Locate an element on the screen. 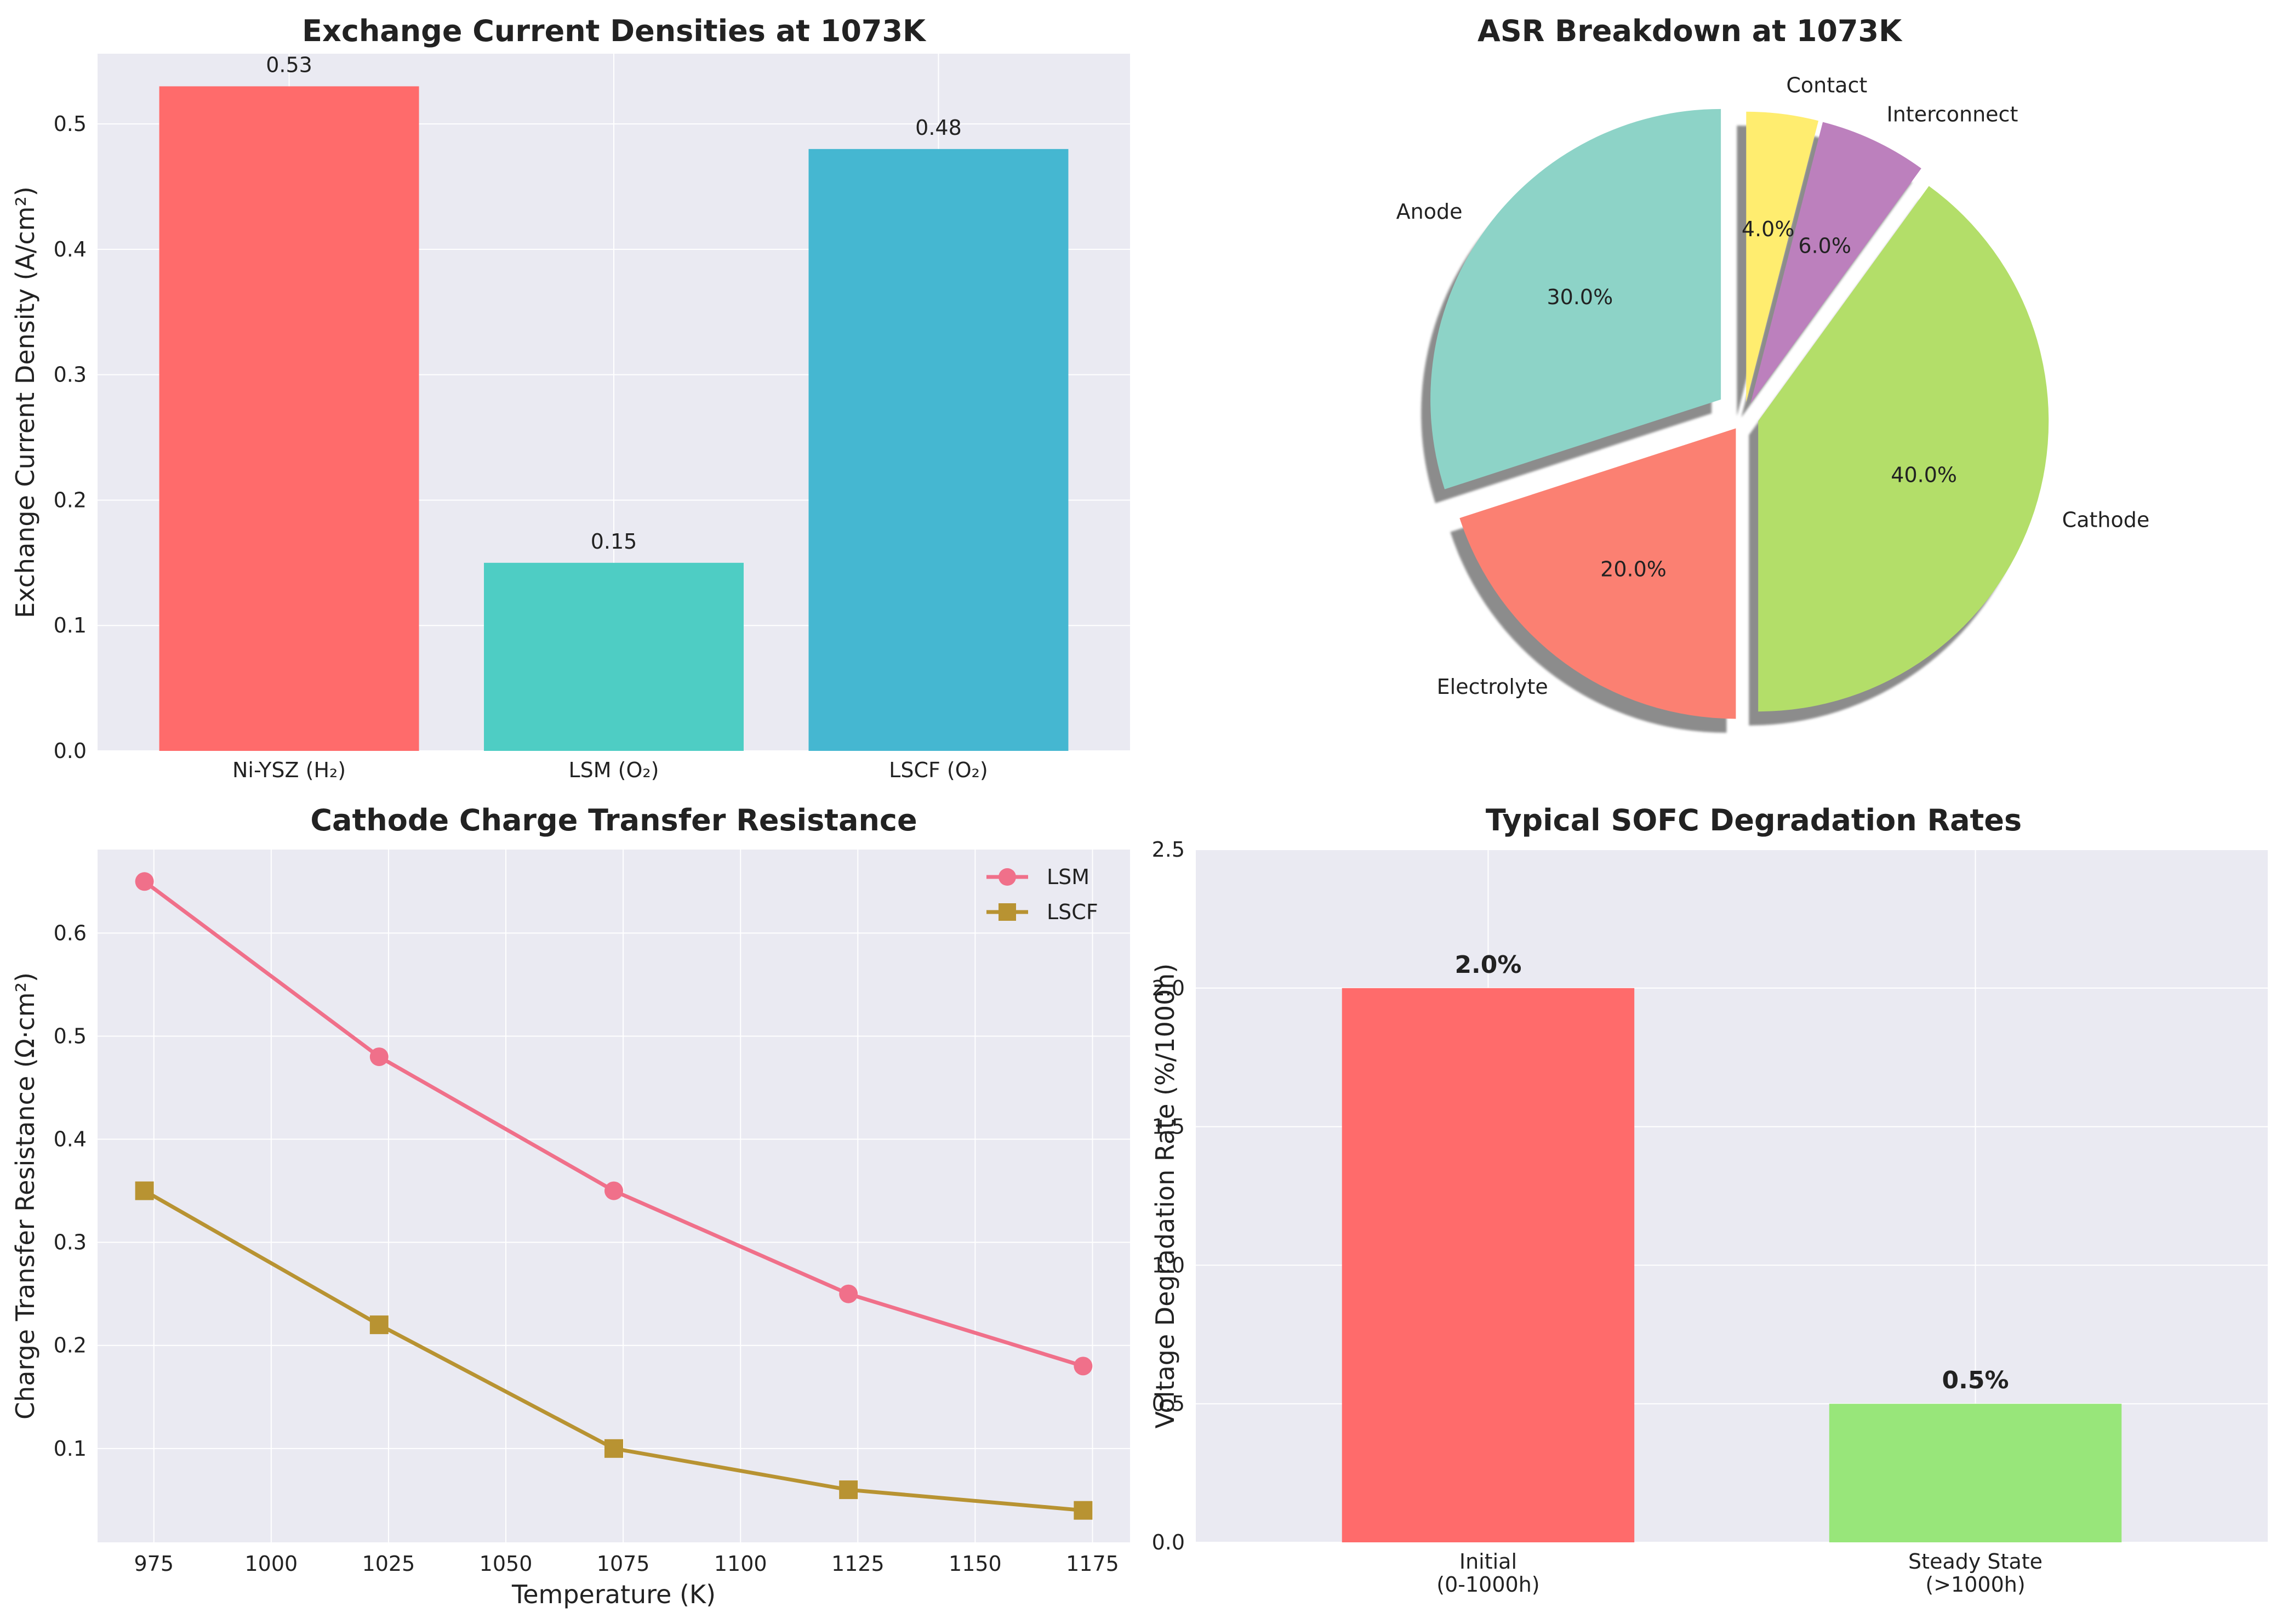 The height and width of the screenshot is (1624, 2282). y-tick-labels: 0.1 0.2 0.3 0.4 0.5 0.6 is located at coordinates (70, 1190).